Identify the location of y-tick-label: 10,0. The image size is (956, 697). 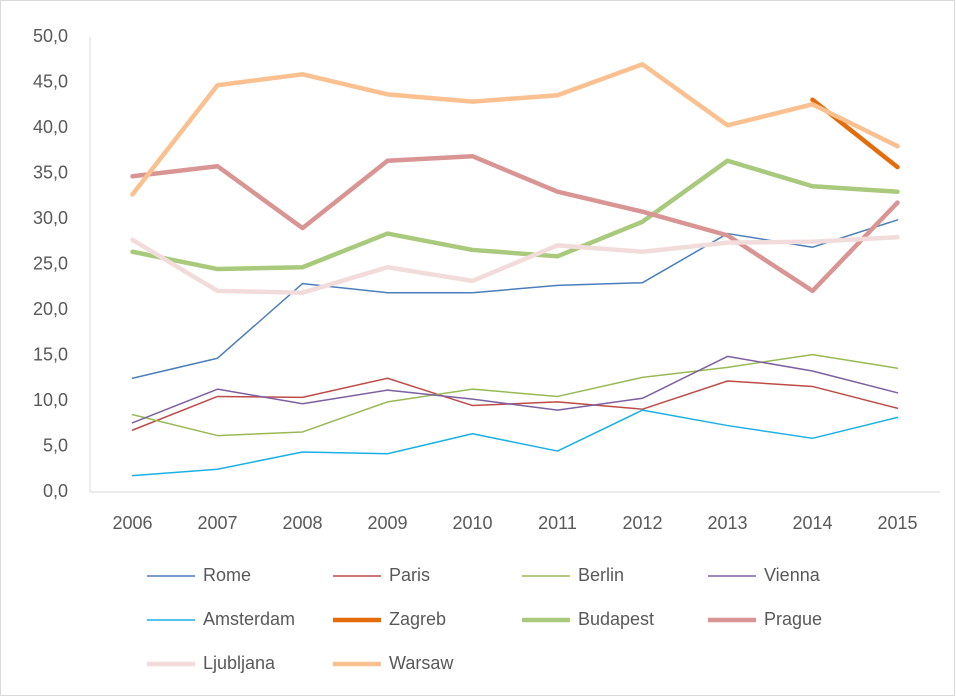
(50, 400).